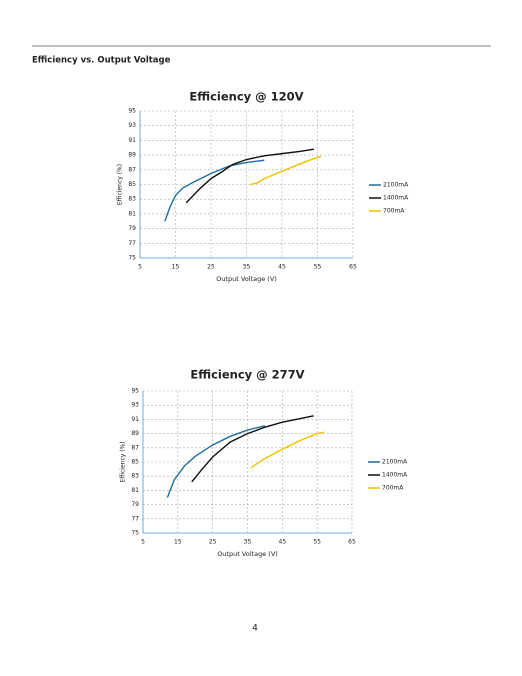  I want to click on chart-title: Efficiency @ 277V, so click(247, 375).